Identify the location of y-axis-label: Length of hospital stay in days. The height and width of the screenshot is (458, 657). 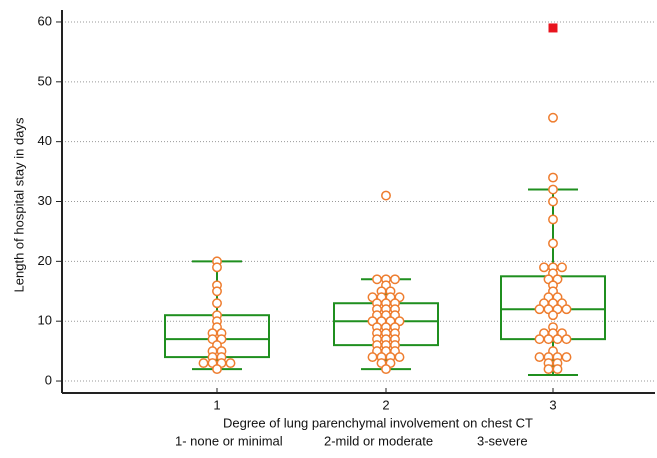
(18, 204).